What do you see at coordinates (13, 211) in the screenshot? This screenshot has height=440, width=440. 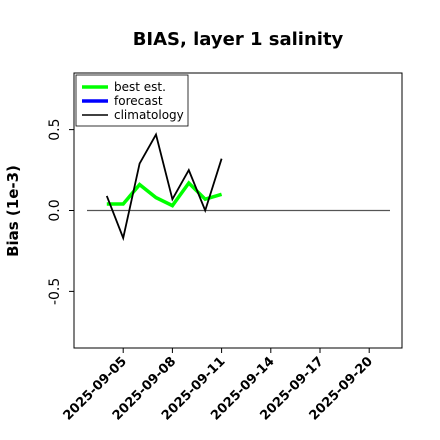 I see `y-axis-label: Bias (1e-3)` at bounding box center [13, 211].